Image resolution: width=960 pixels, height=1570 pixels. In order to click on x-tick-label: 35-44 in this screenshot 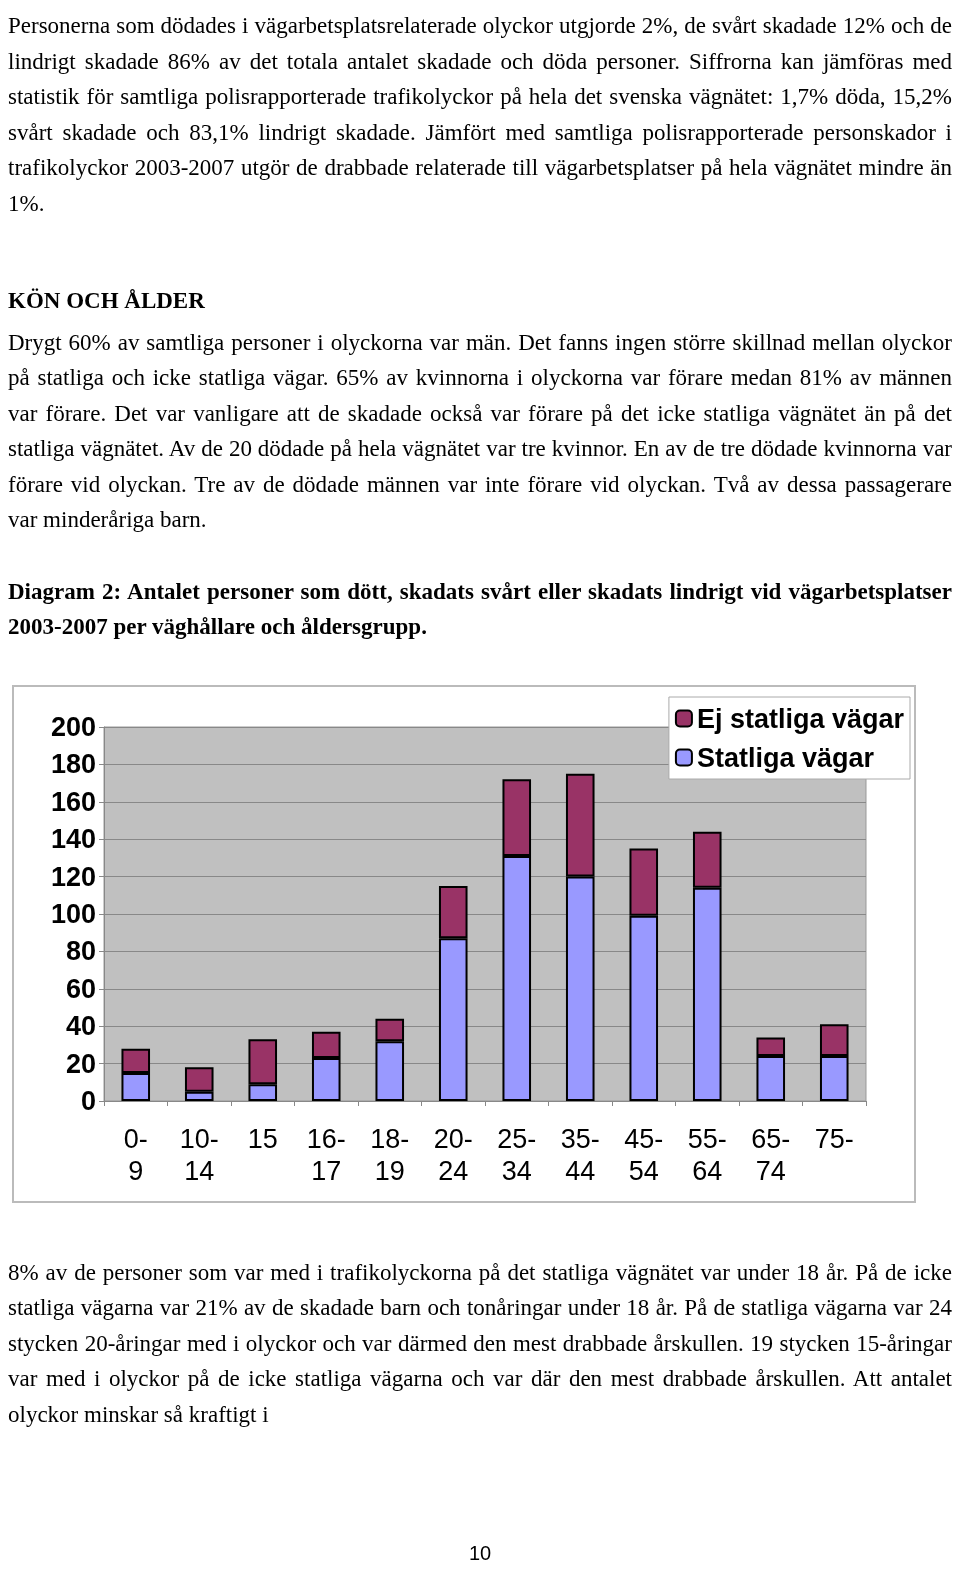, I will do `click(580, 1154)`.